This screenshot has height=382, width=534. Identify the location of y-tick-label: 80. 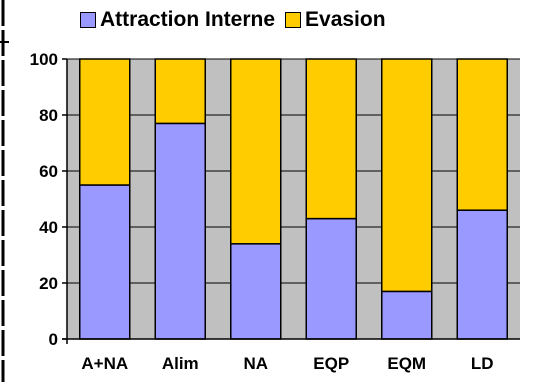
(48, 115).